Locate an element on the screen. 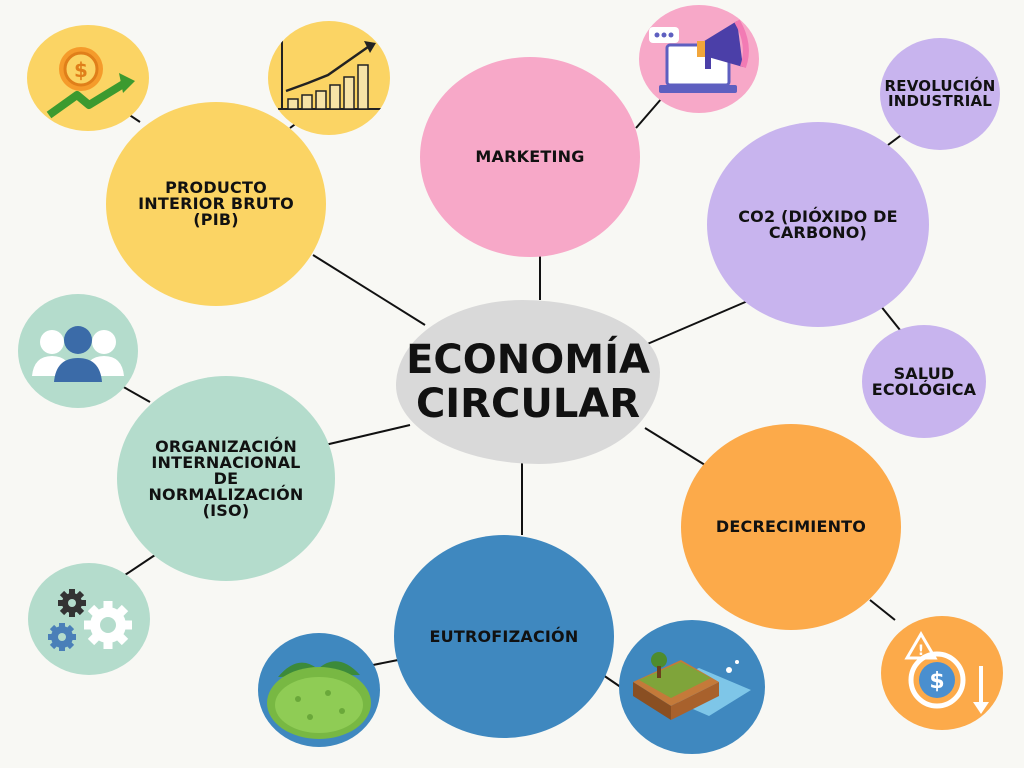 This screenshot has width=1024, height=768. connector-iso-people is located at coordinates (135, 393).